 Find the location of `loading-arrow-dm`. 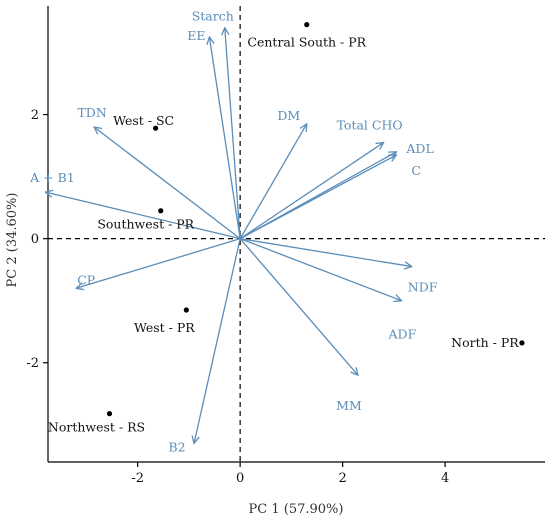

loading-arrow-dm is located at coordinates (273, 181).